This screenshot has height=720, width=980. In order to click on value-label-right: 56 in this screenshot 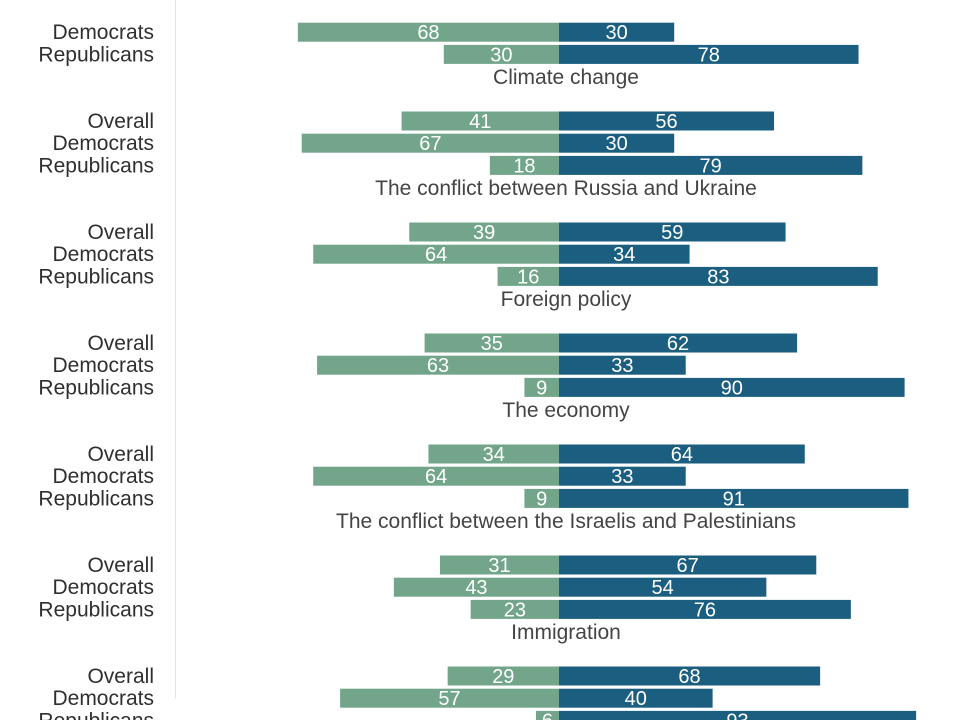, I will do `click(666, 122)`.